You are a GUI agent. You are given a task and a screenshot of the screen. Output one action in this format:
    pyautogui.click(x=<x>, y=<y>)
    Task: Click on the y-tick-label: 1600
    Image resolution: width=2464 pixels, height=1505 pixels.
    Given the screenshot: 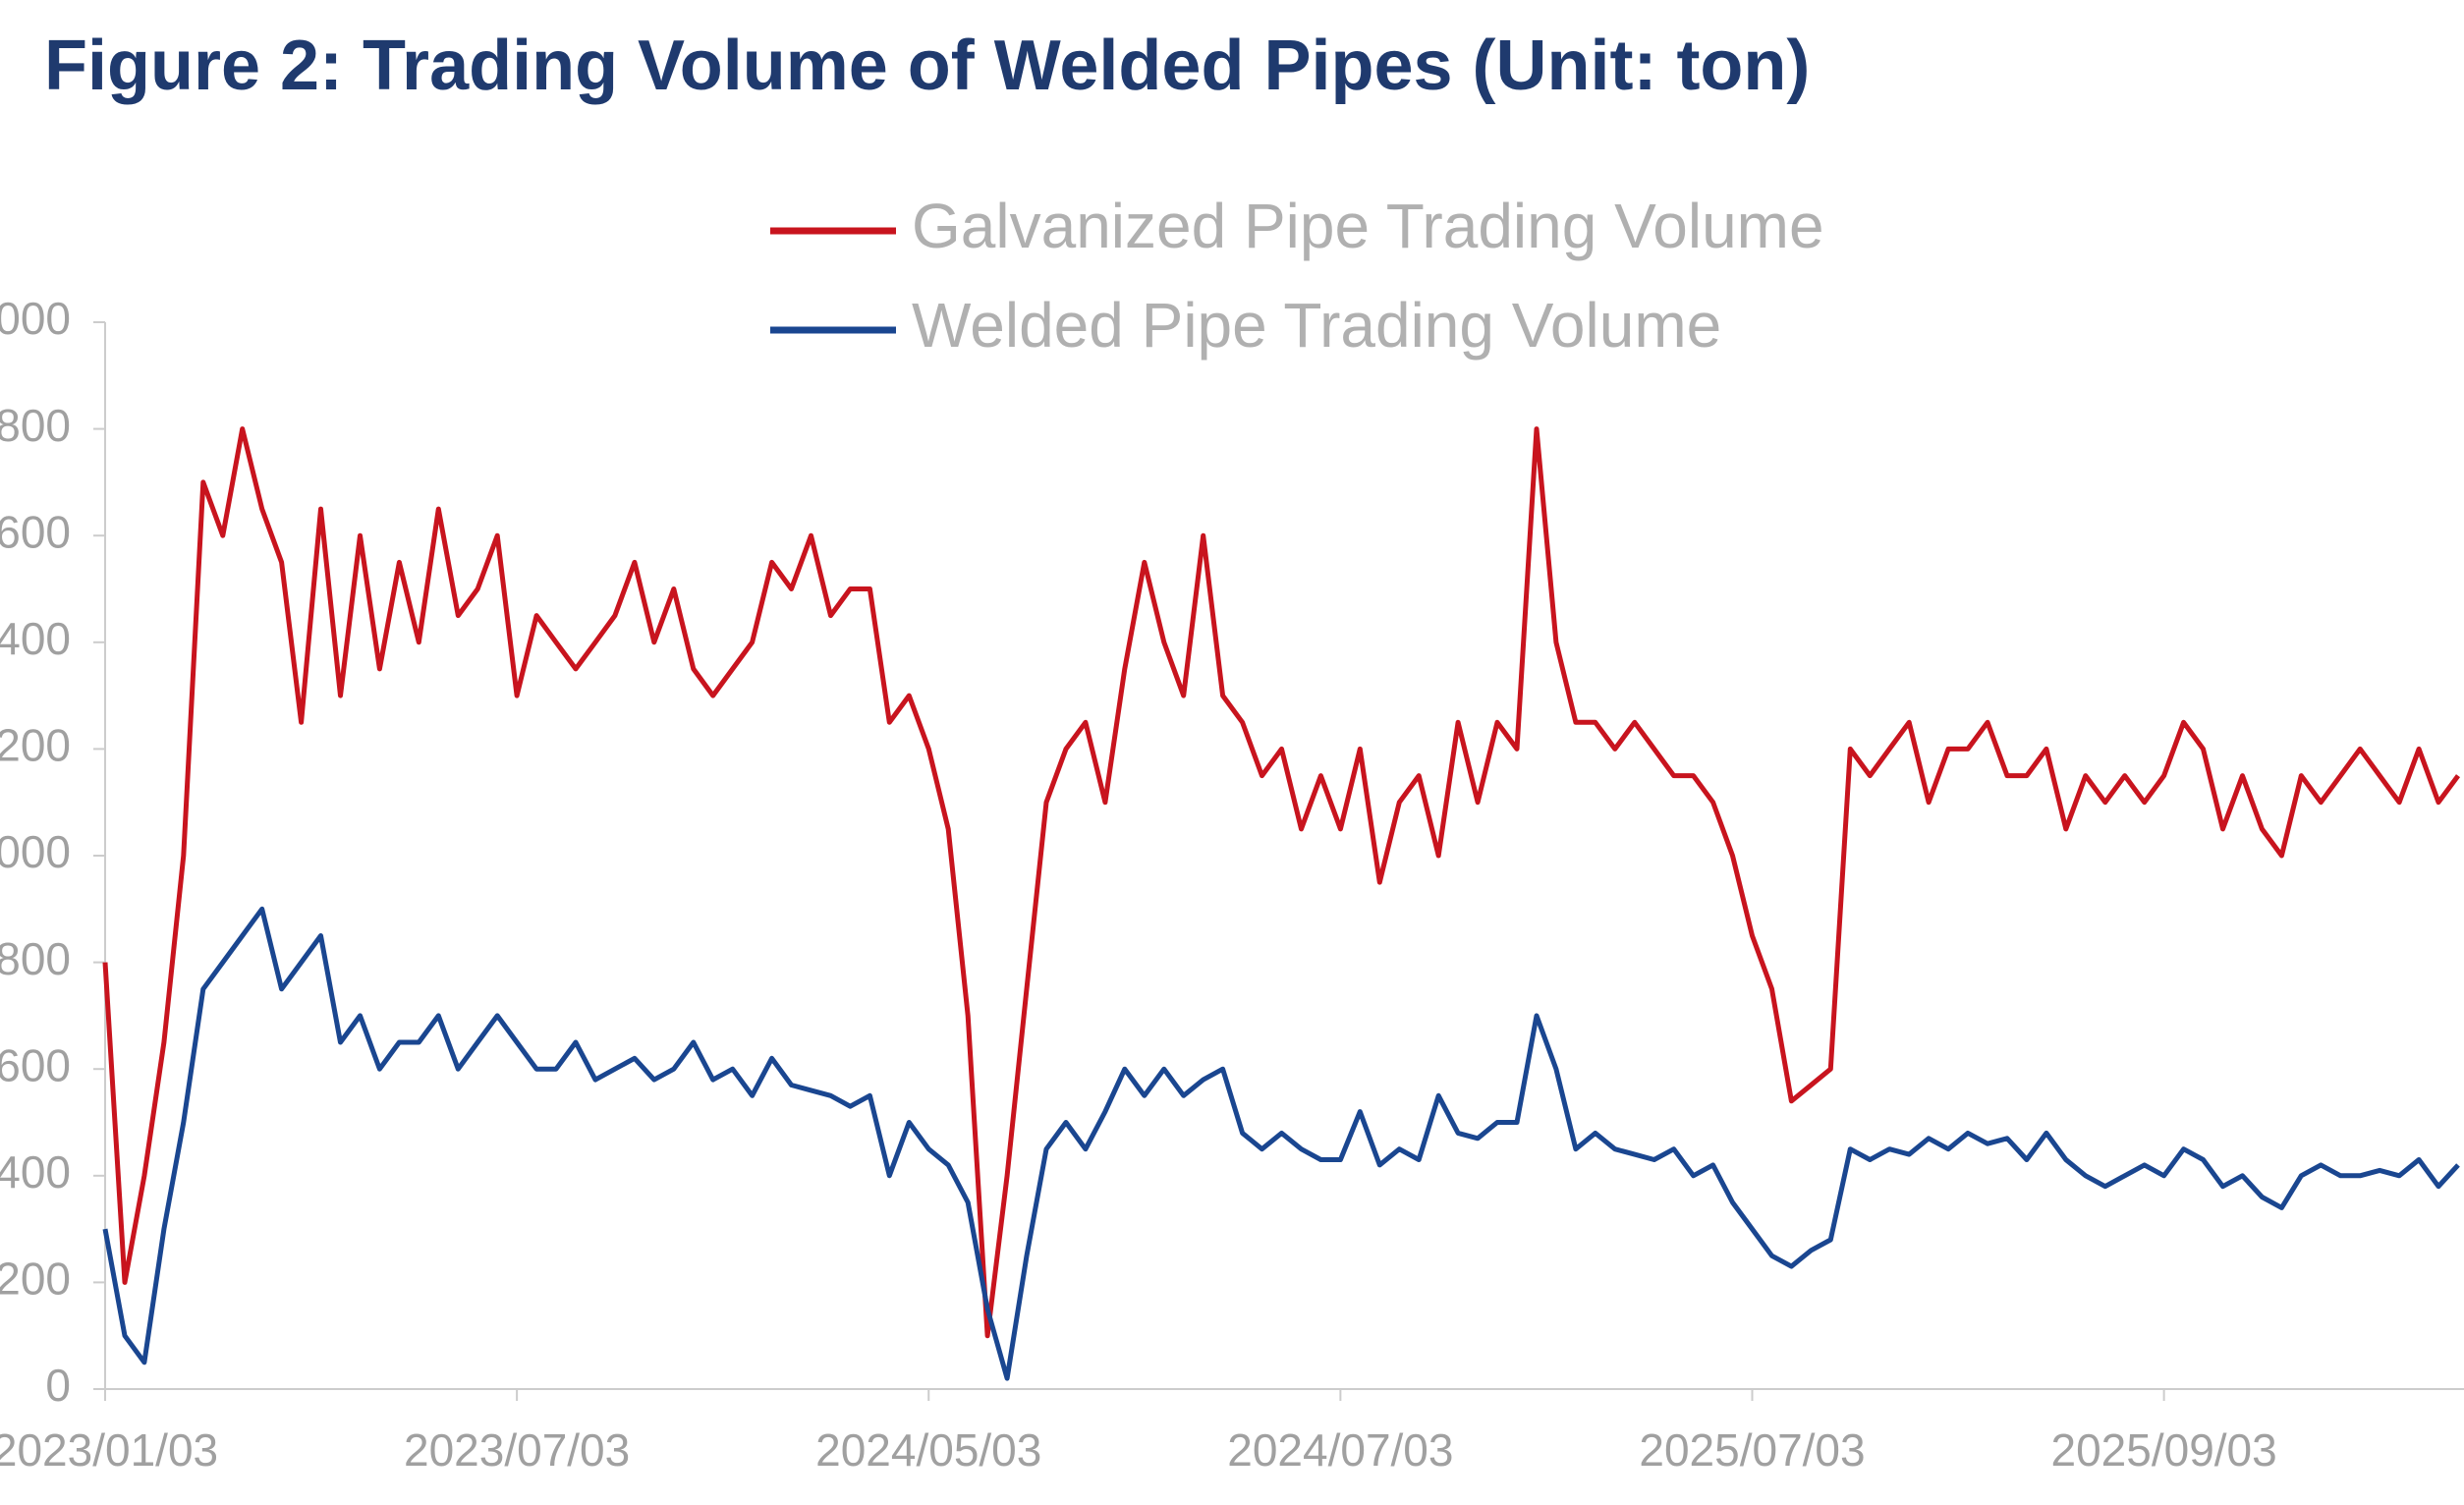 What is the action you would take?
    pyautogui.click(x=35, y=531)
    